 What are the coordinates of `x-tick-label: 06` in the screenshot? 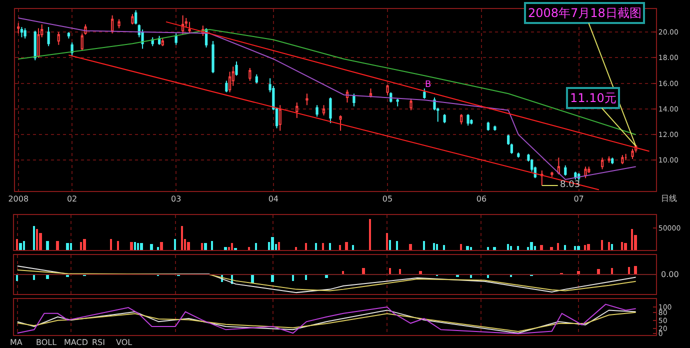 It's located at (481, 199).